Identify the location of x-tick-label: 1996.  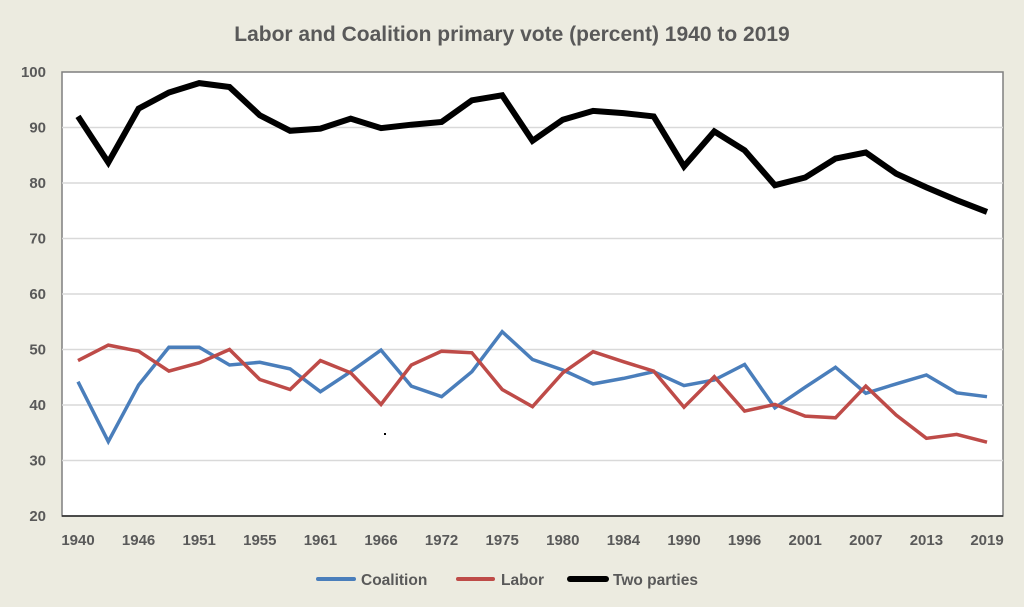
(744, 540).